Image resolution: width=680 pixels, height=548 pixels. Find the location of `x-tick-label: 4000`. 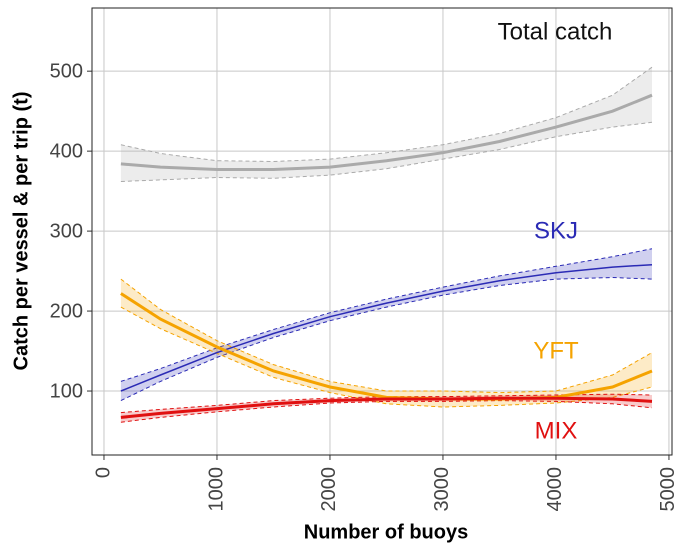

x-tick-label: 4000 is located at coordinates (555, 489).